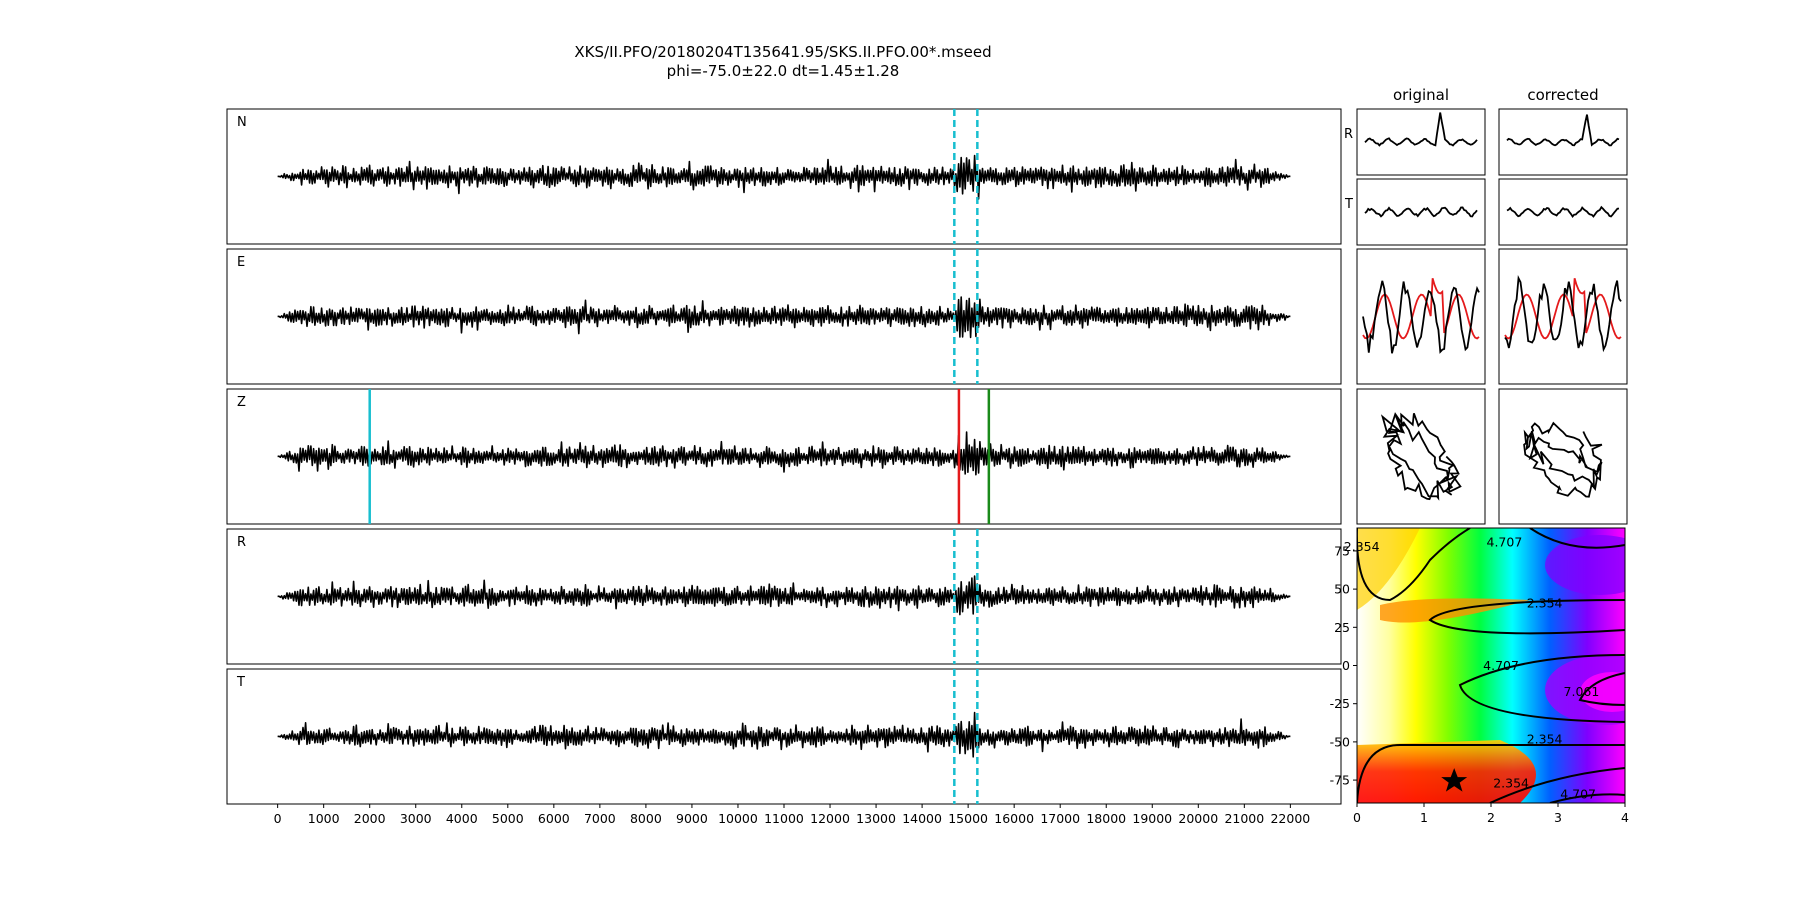 This screenshot has width=1800, height=900. I want to click on x-tick-label: 14000, so click(922, 818).